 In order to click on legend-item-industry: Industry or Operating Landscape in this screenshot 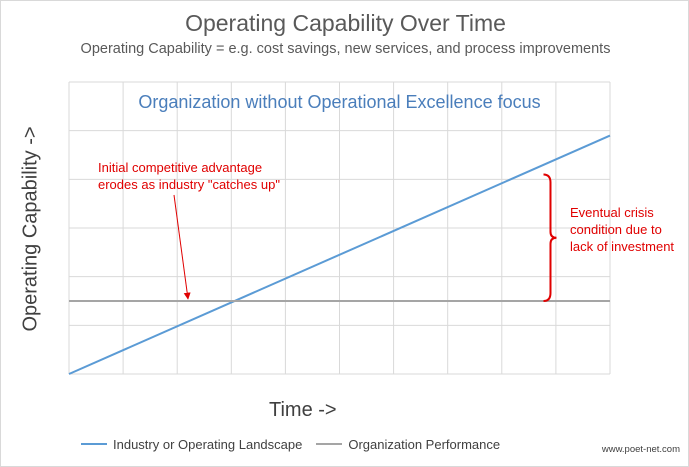, I will do `click(191, 444)`.